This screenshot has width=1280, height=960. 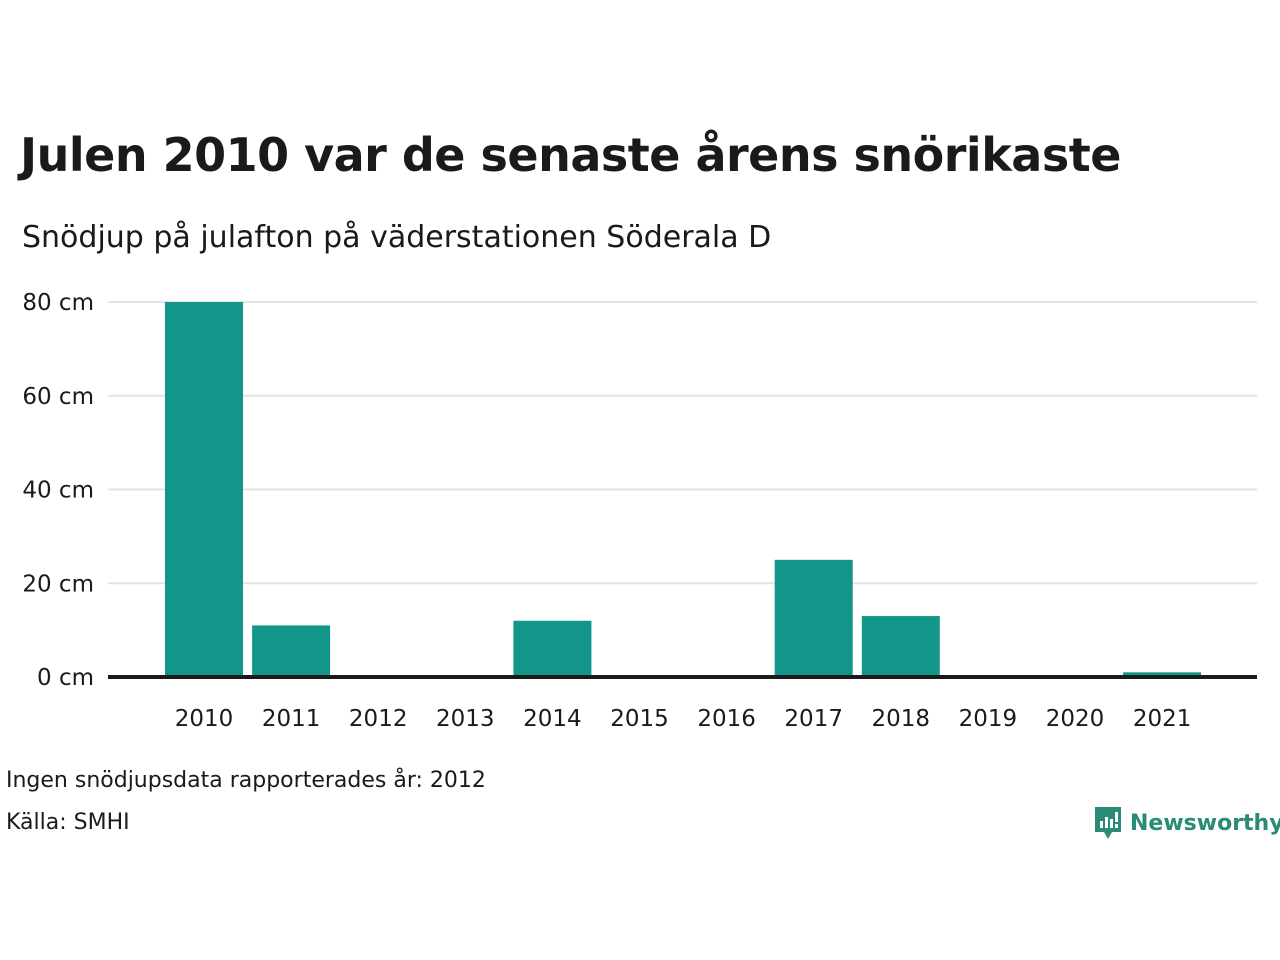 What do you see at coordinates (639, 719) in the screenshot?
I see `x-tick-label-2015: 2015` at bounding box center [639, 719].